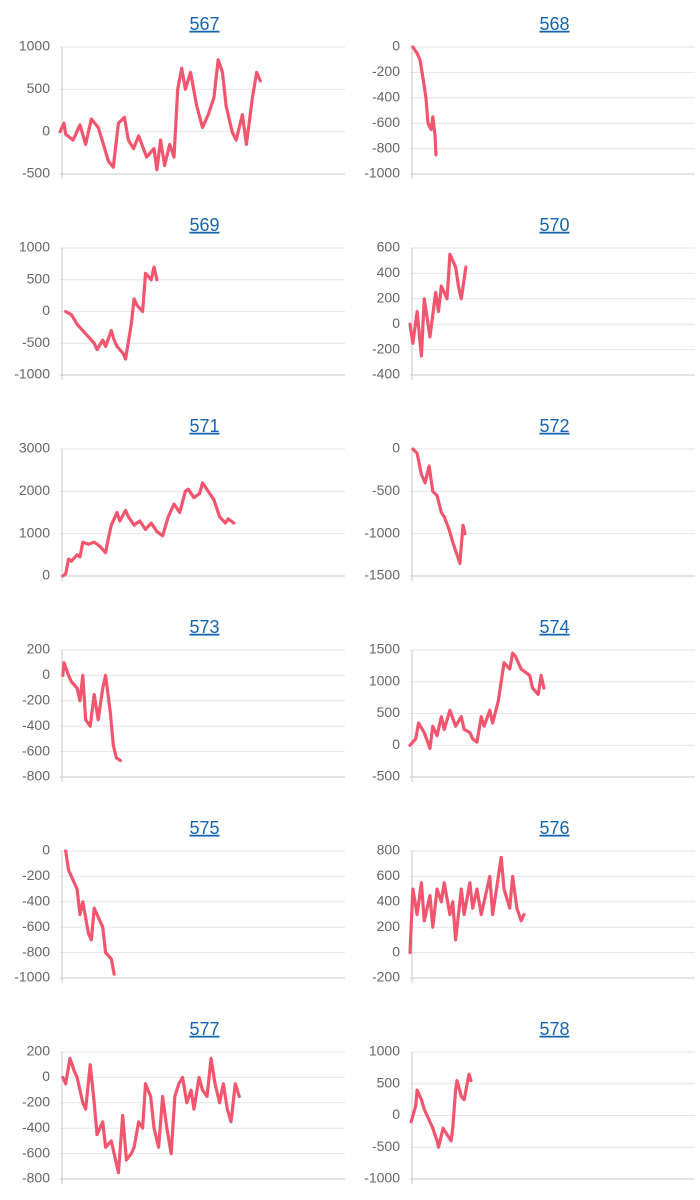 The image size is (700, 1200). What do you see at coordinates (554, 225) in the screenshot?
I see `chart-title: 570` at bounding box center [554, 225].